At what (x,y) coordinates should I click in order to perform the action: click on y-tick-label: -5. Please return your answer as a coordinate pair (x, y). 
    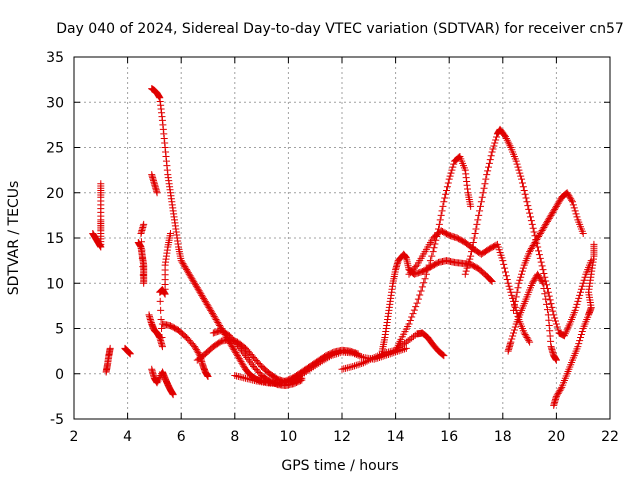
    Looking at the image, I should click on (57, 420).